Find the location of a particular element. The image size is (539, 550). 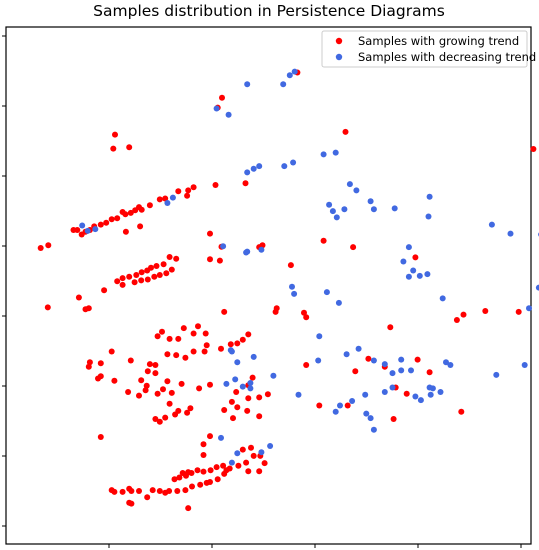

legend-label-growing: Samples with growing trend is located at coordinates (438, 41).